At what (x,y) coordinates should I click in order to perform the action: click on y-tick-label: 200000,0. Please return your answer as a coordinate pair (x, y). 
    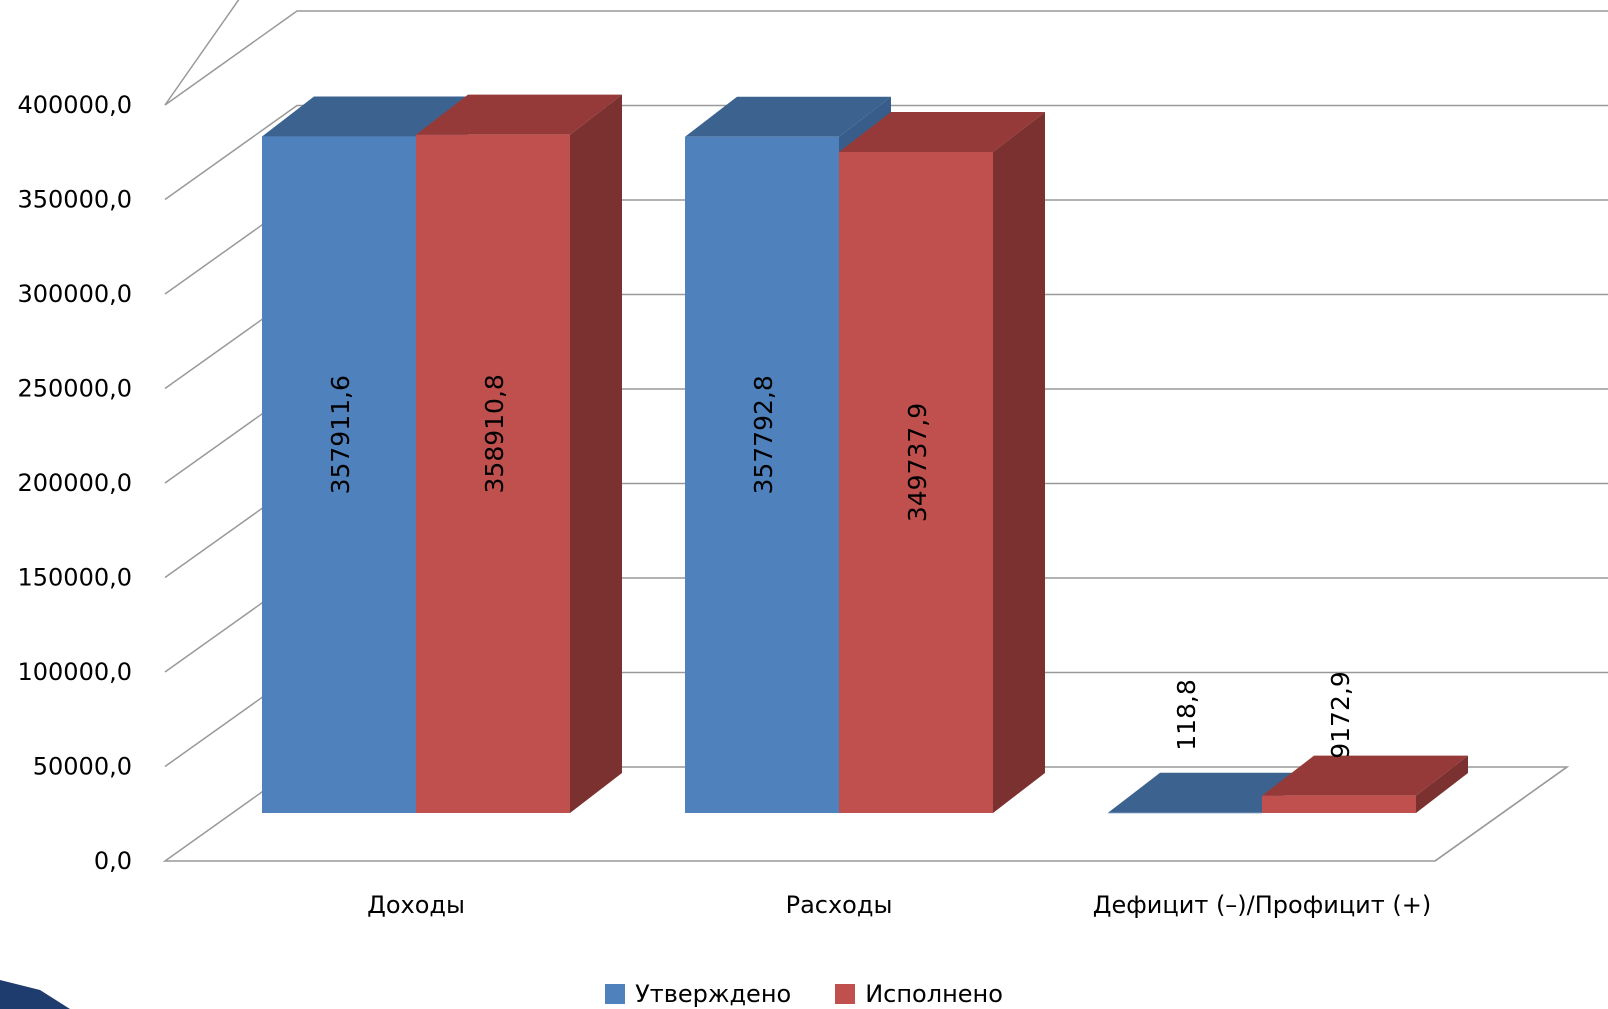
    Looking at the image, I should click on (74, 483).